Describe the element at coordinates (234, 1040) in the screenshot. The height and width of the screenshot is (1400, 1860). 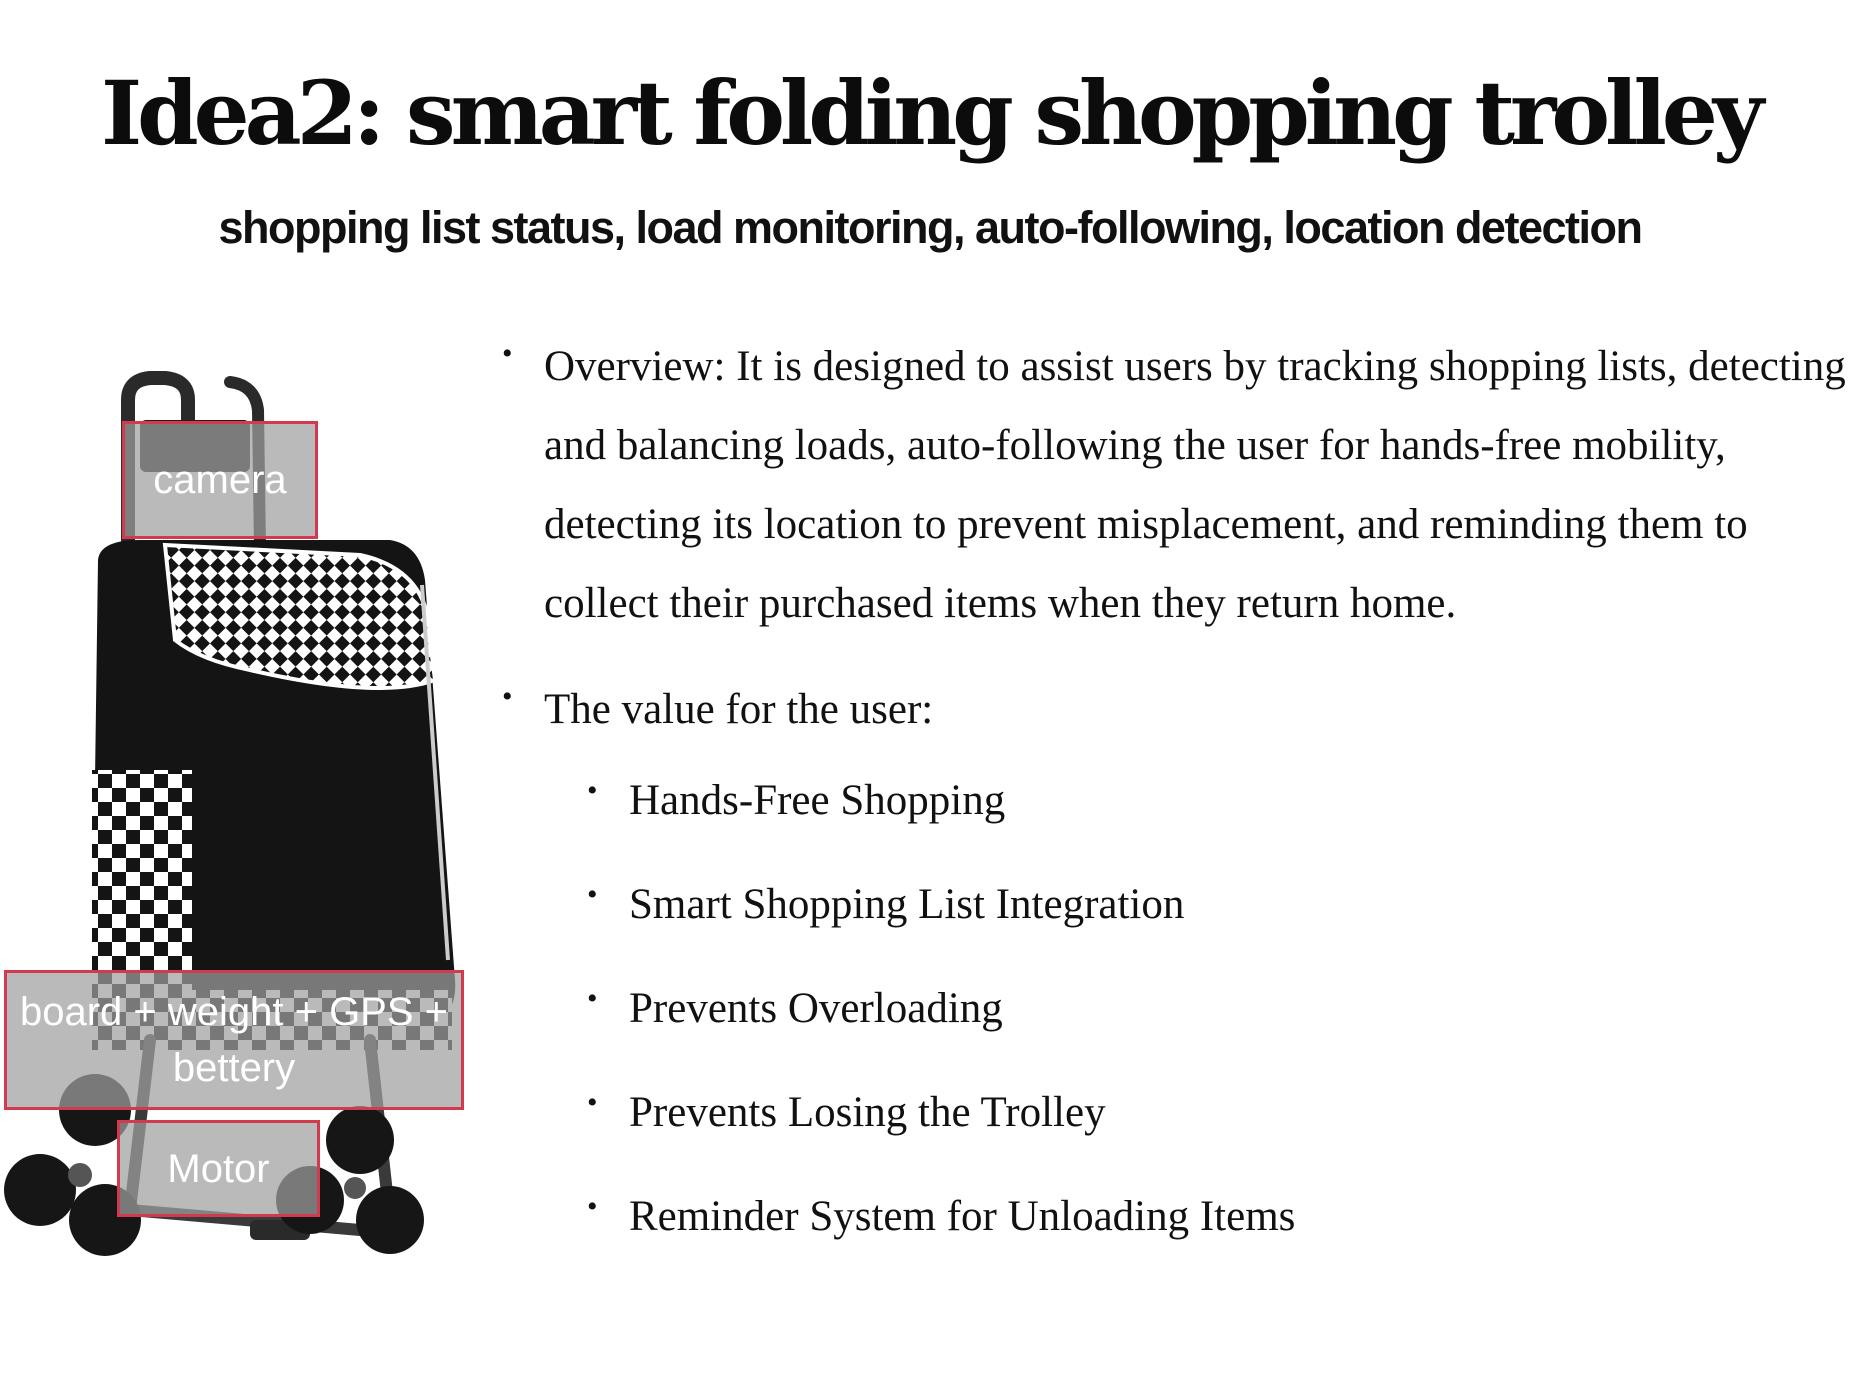
I see `board-weight-gps-battery-label: board + weight + GPS + bettery` at that location.